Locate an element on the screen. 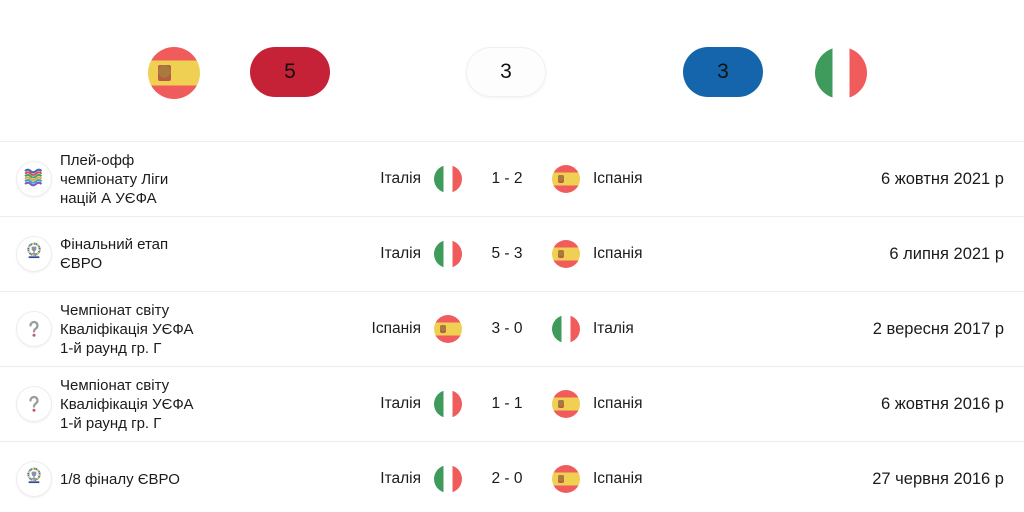 Image resolution: width=1024 pixels, height=512 pixels. match-result: Італія 1 - 1 Іспанія is located at coordinates (507, 404).